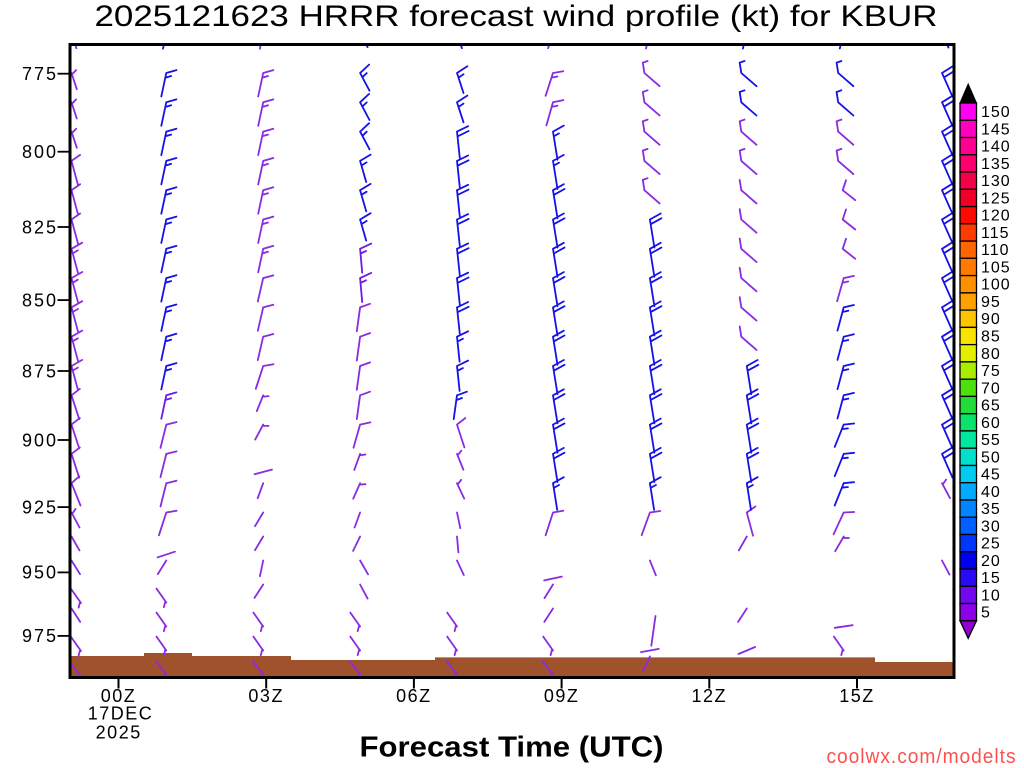  What do you see at coordinates (991, 544) in the screenshot?
I see `svg-text: 25` at bounding box center [991, 544].